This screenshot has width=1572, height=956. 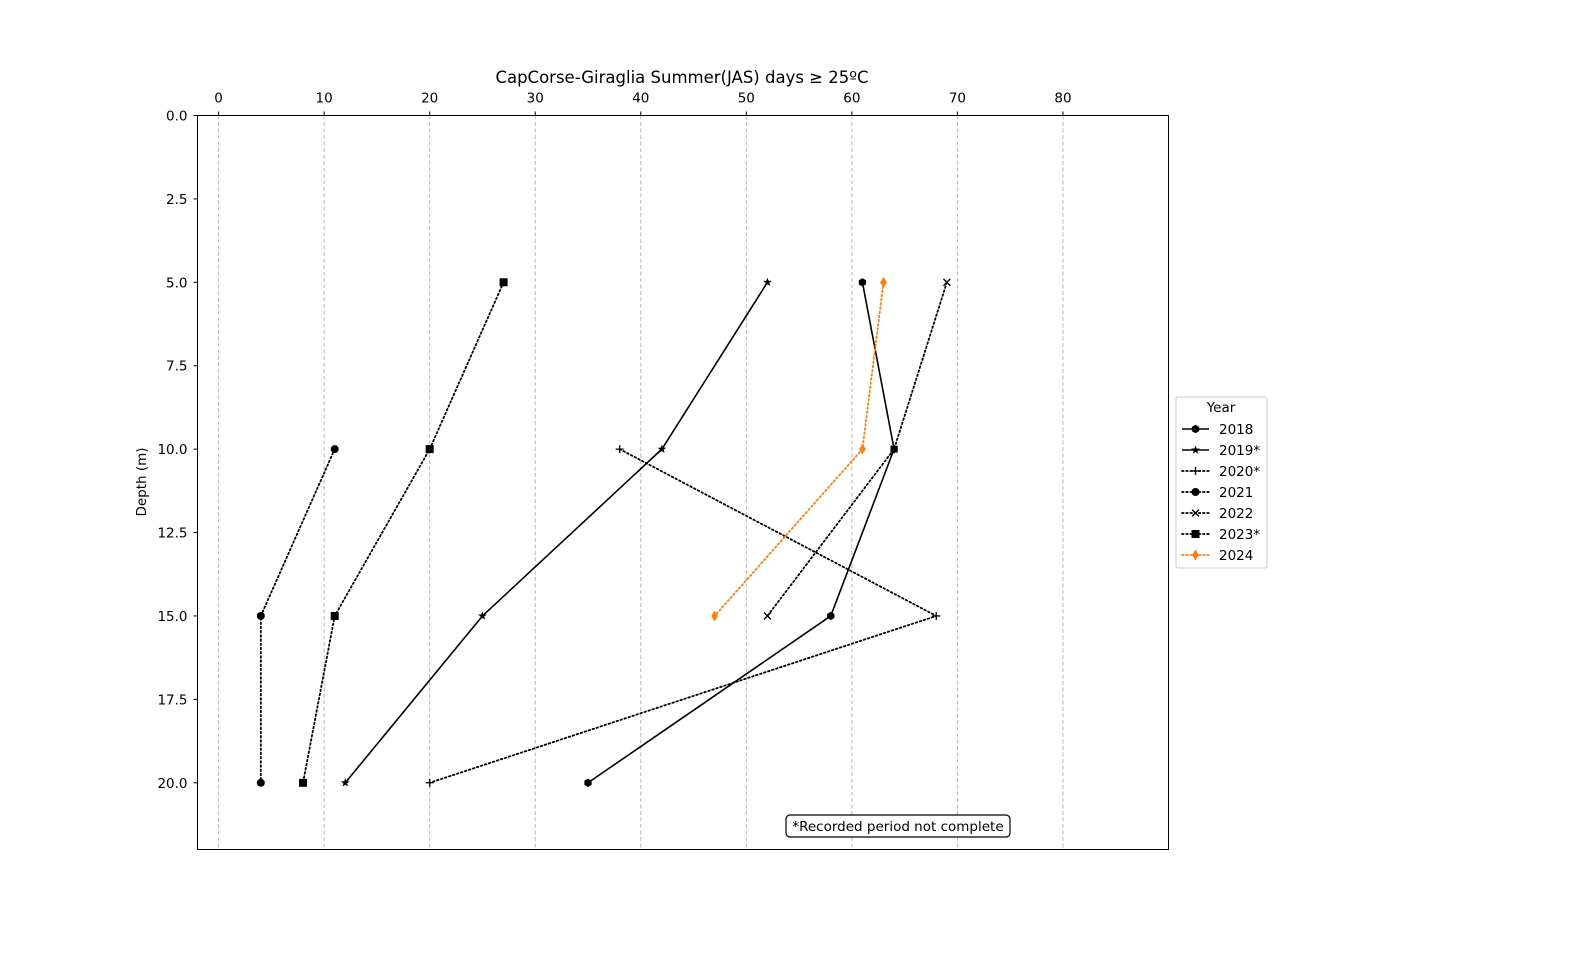 I want to click on legend-entries: 2018 2019* 2020* 2021 2022 2023* 2024, so click(x=1220, y=493).